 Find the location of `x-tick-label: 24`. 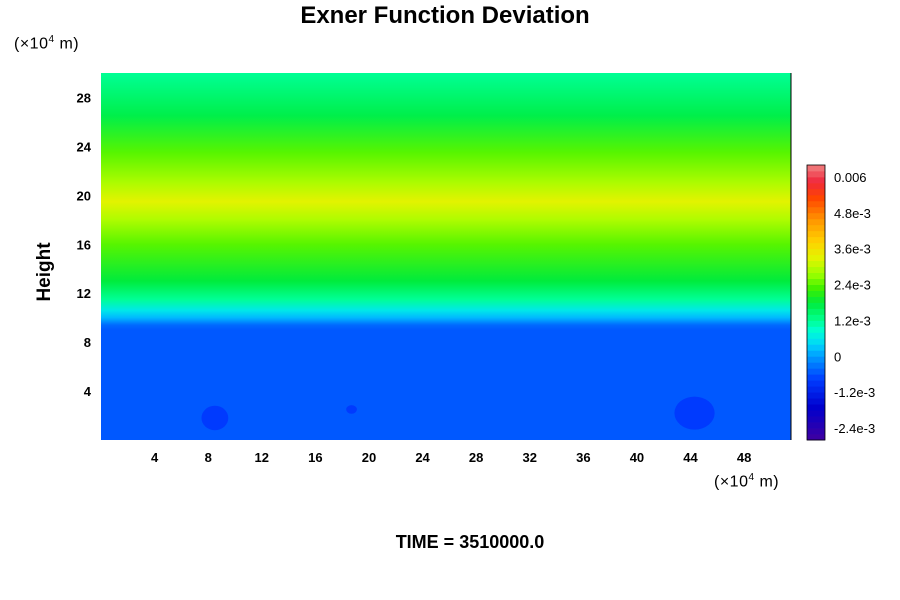

x-tick-label: 24 is located at coordinates (422, 457).